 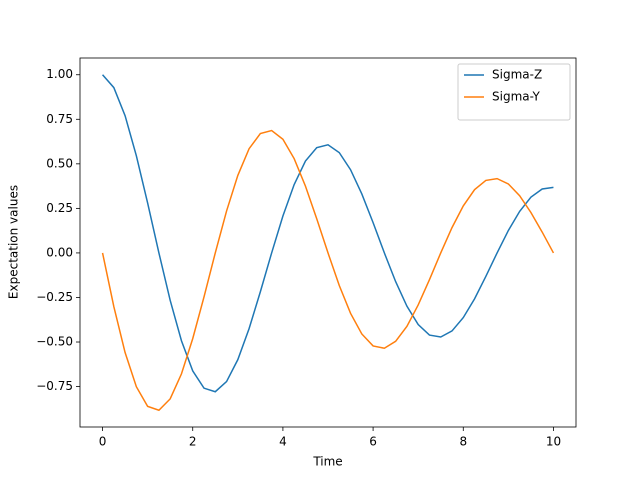 I want to click on x-tick-label: 8, so click(x=463, y=442).